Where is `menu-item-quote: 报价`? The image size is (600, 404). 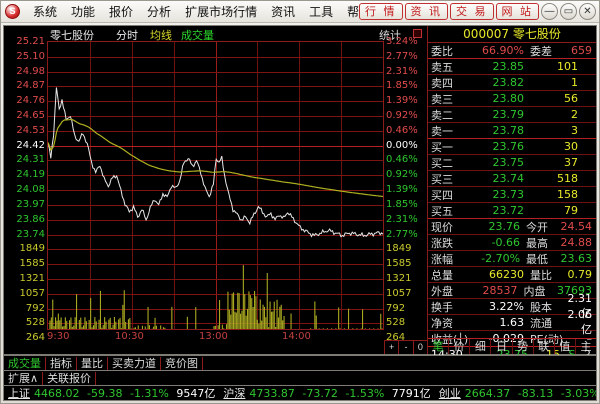 menu-item-quote: 报价 is located at coordinates (121, 12).